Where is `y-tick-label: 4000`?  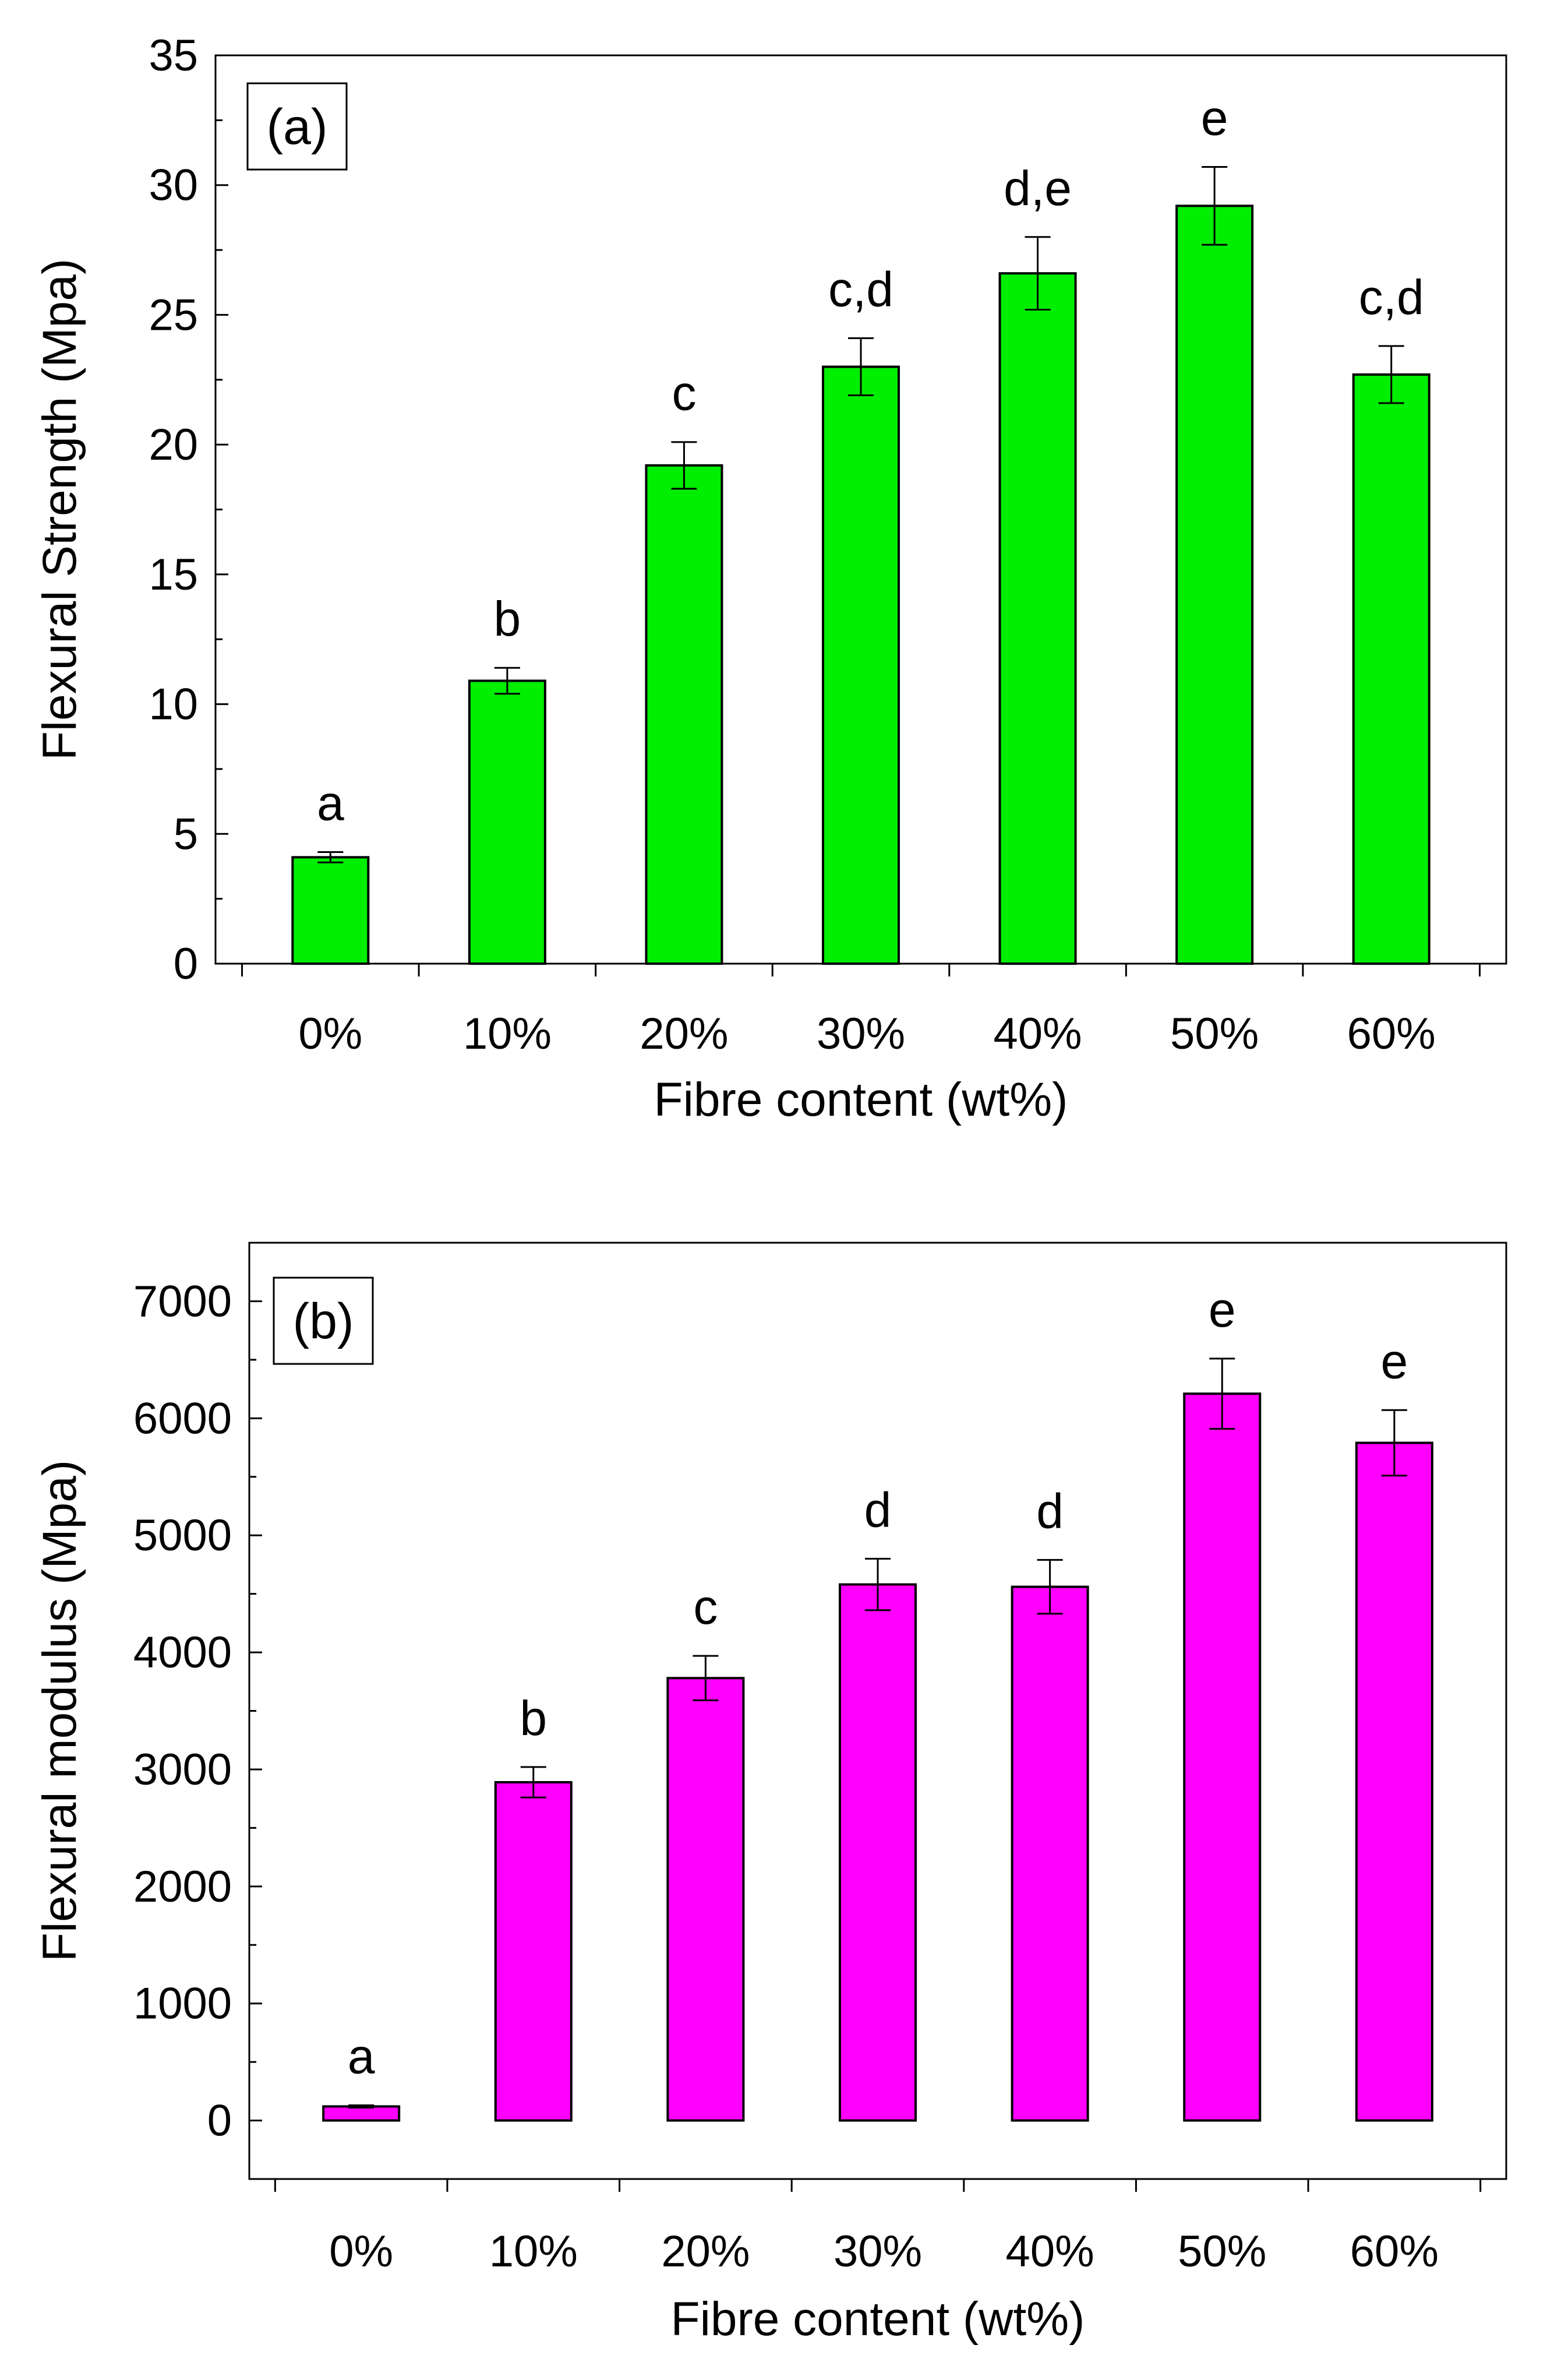
y-tick-label: 4000 is located at coordinates (182, 1652).